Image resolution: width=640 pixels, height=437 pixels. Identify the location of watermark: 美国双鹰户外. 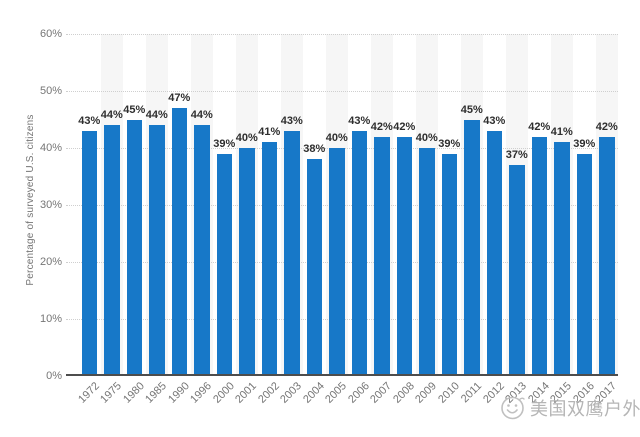
(569, 407).